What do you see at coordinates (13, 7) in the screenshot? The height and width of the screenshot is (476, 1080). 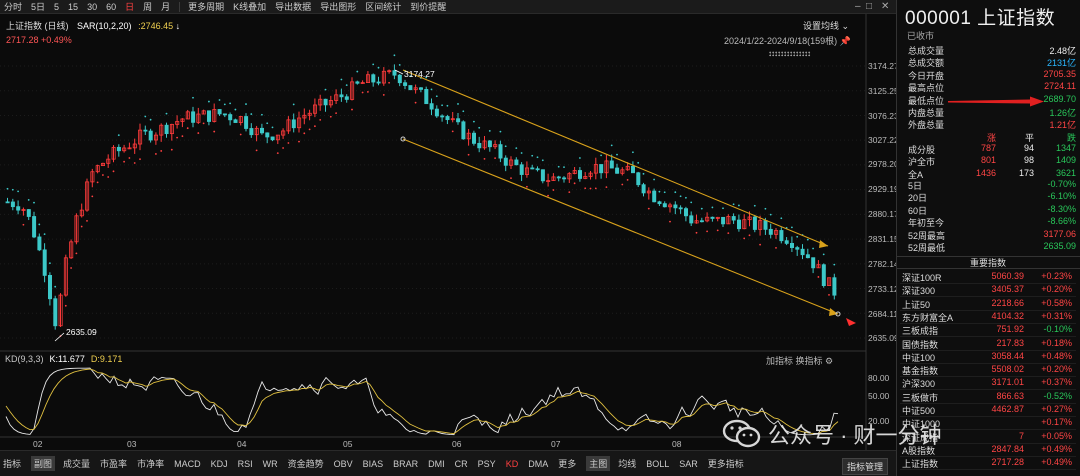 I see `period-item-0: 分时` at bounding box center [13, 7].